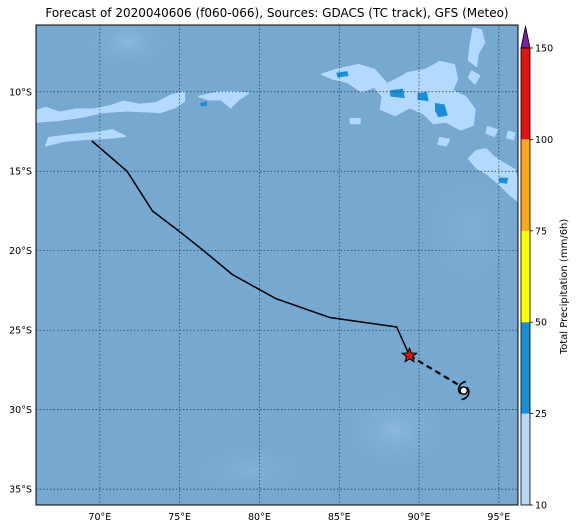 This screenshot has height=529, width=580. What do you see at coordinates (544, 140) in the screenshot?
I see `colorbar-tick-label: 100` at bounding box center [544, 140].